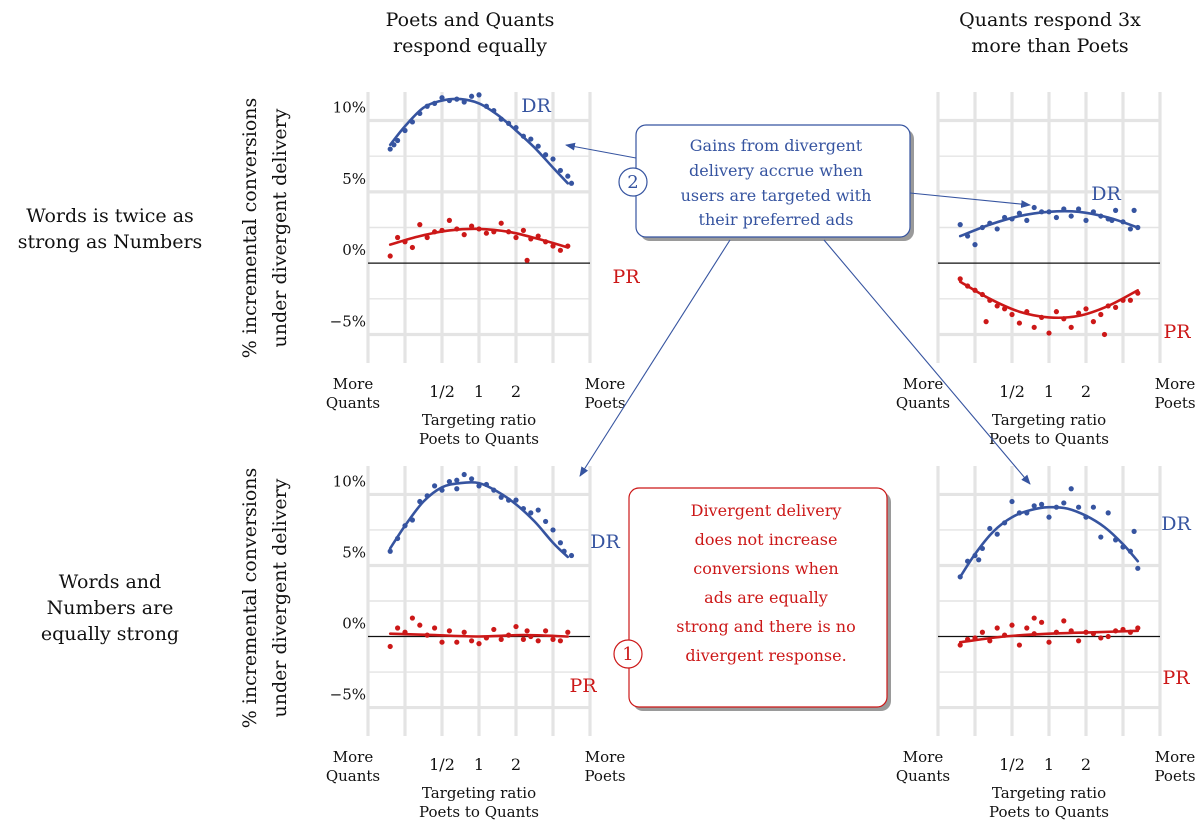 The width and height of the screenshot is (1204, 834). What do you see at coordinates (776, 170) in the screenshot?
I see `callout-2-line: delivery accrue when` at bounding box center [776, 170].